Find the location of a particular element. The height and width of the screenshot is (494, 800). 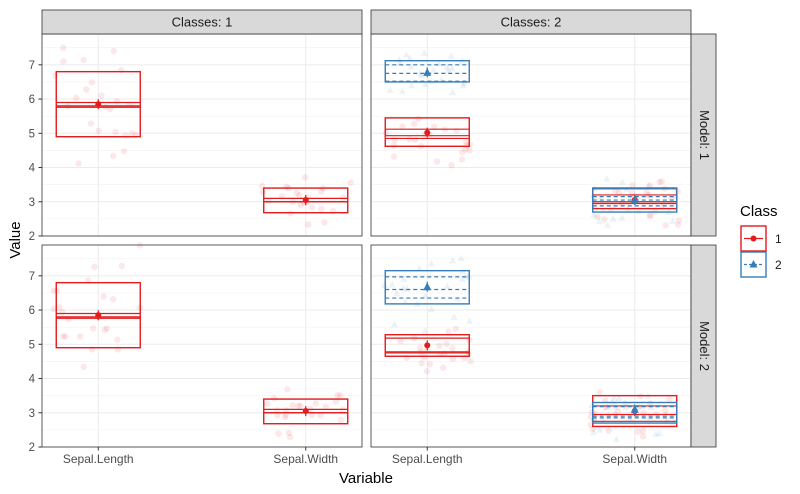

col-strip-label-2: Classes: 2 is located at coordinates (531, 22).